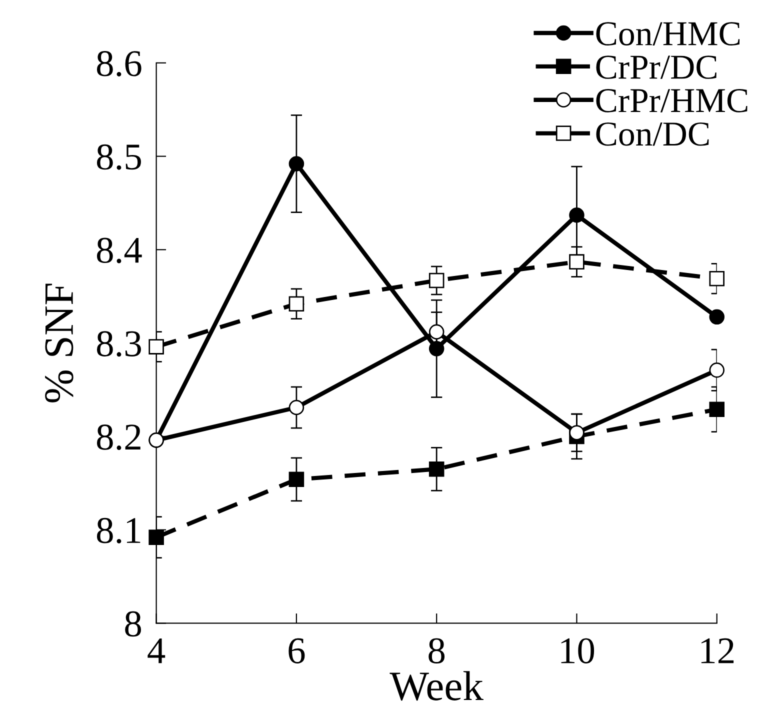  What do you see at coordinates (133, 624) in the screenshot?
I see `y-tick-label: 8` at bounding box center [133, 624].